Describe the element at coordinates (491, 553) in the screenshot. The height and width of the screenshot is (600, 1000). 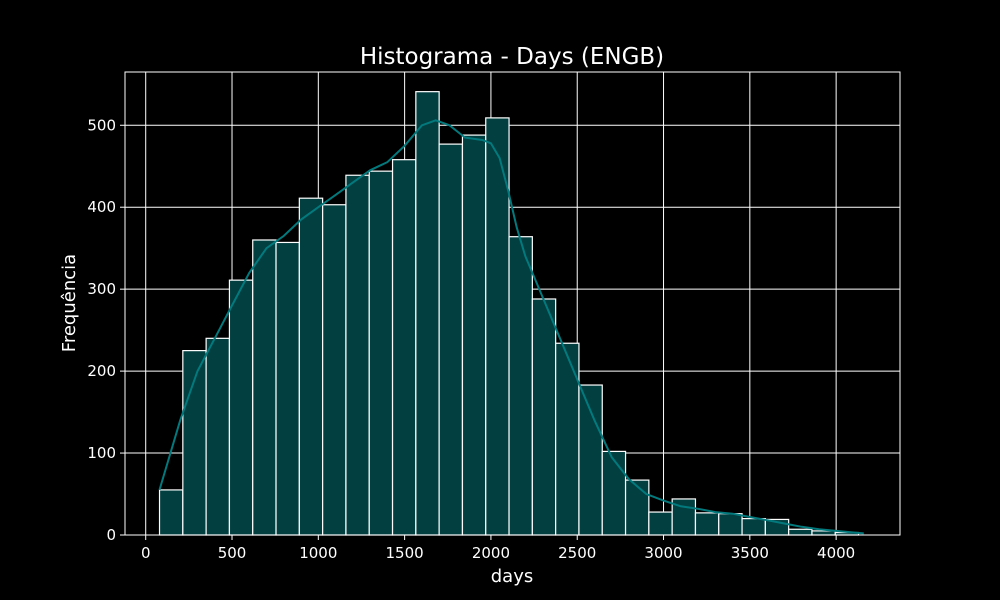
I see `x-tick-label-2000: 2000` at that location.